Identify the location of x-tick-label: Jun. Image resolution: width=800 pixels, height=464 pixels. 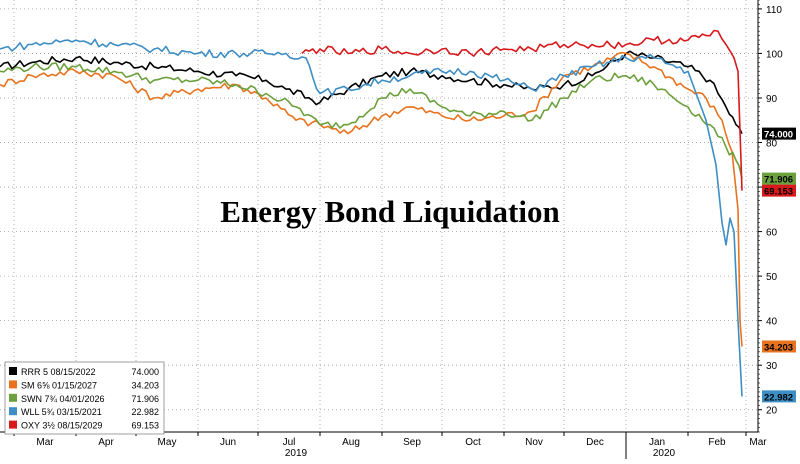
(228, 442).